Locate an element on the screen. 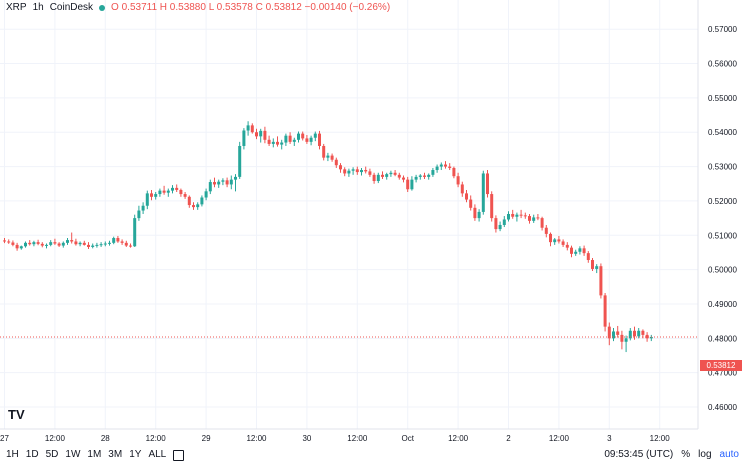  x-tick-label: 3 is located at coordinates (609, 438).